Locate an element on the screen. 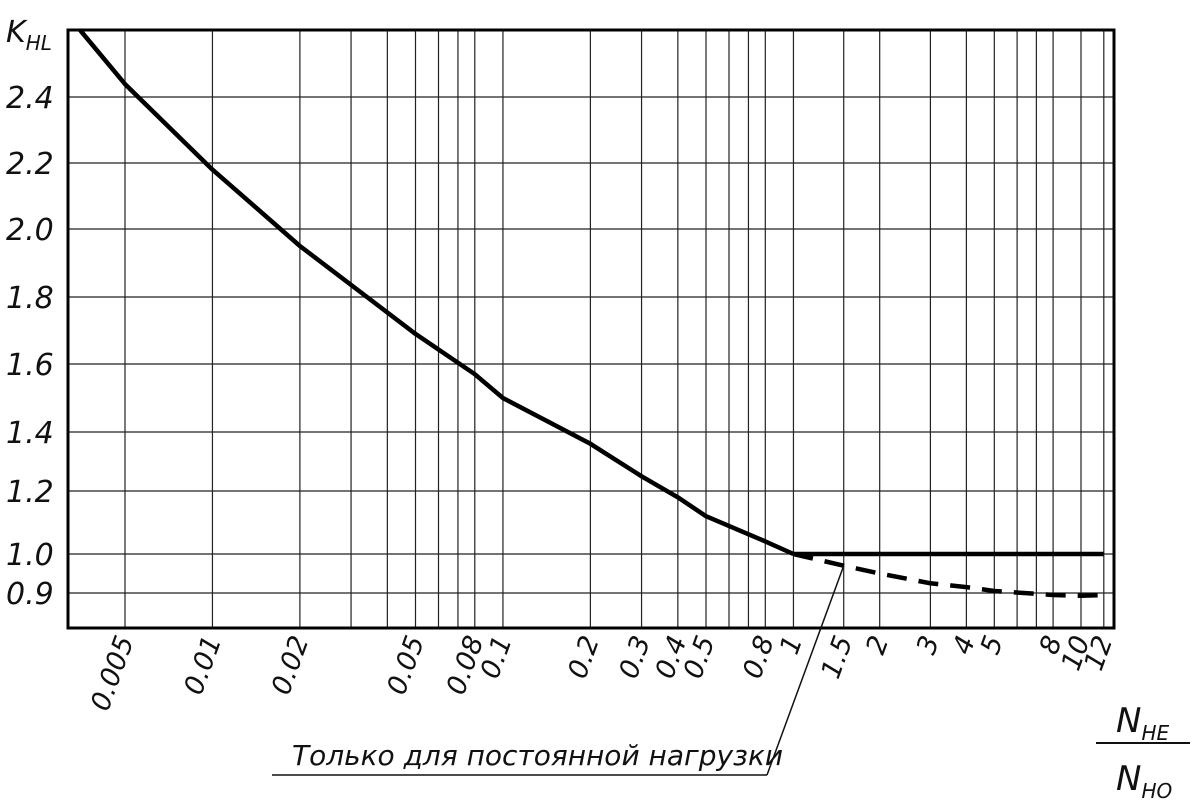 This screenshot has width=1195, height=803. x-label-num-sub: HE is located at coordinates (1155, 733).